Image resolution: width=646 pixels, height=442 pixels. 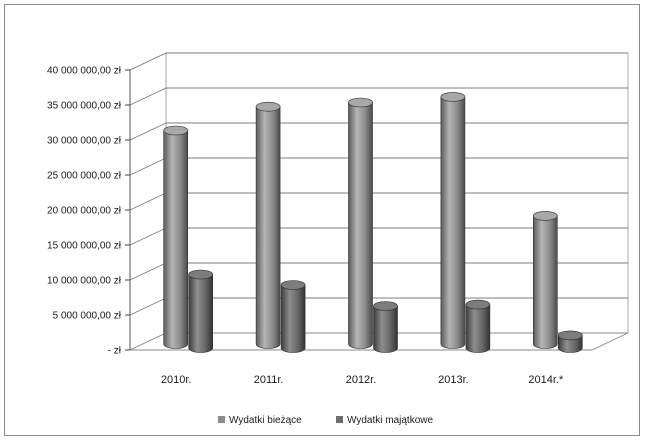 I want to click on y-tick-label: 35 000 000,00 zł, so click(x=84, y=106).